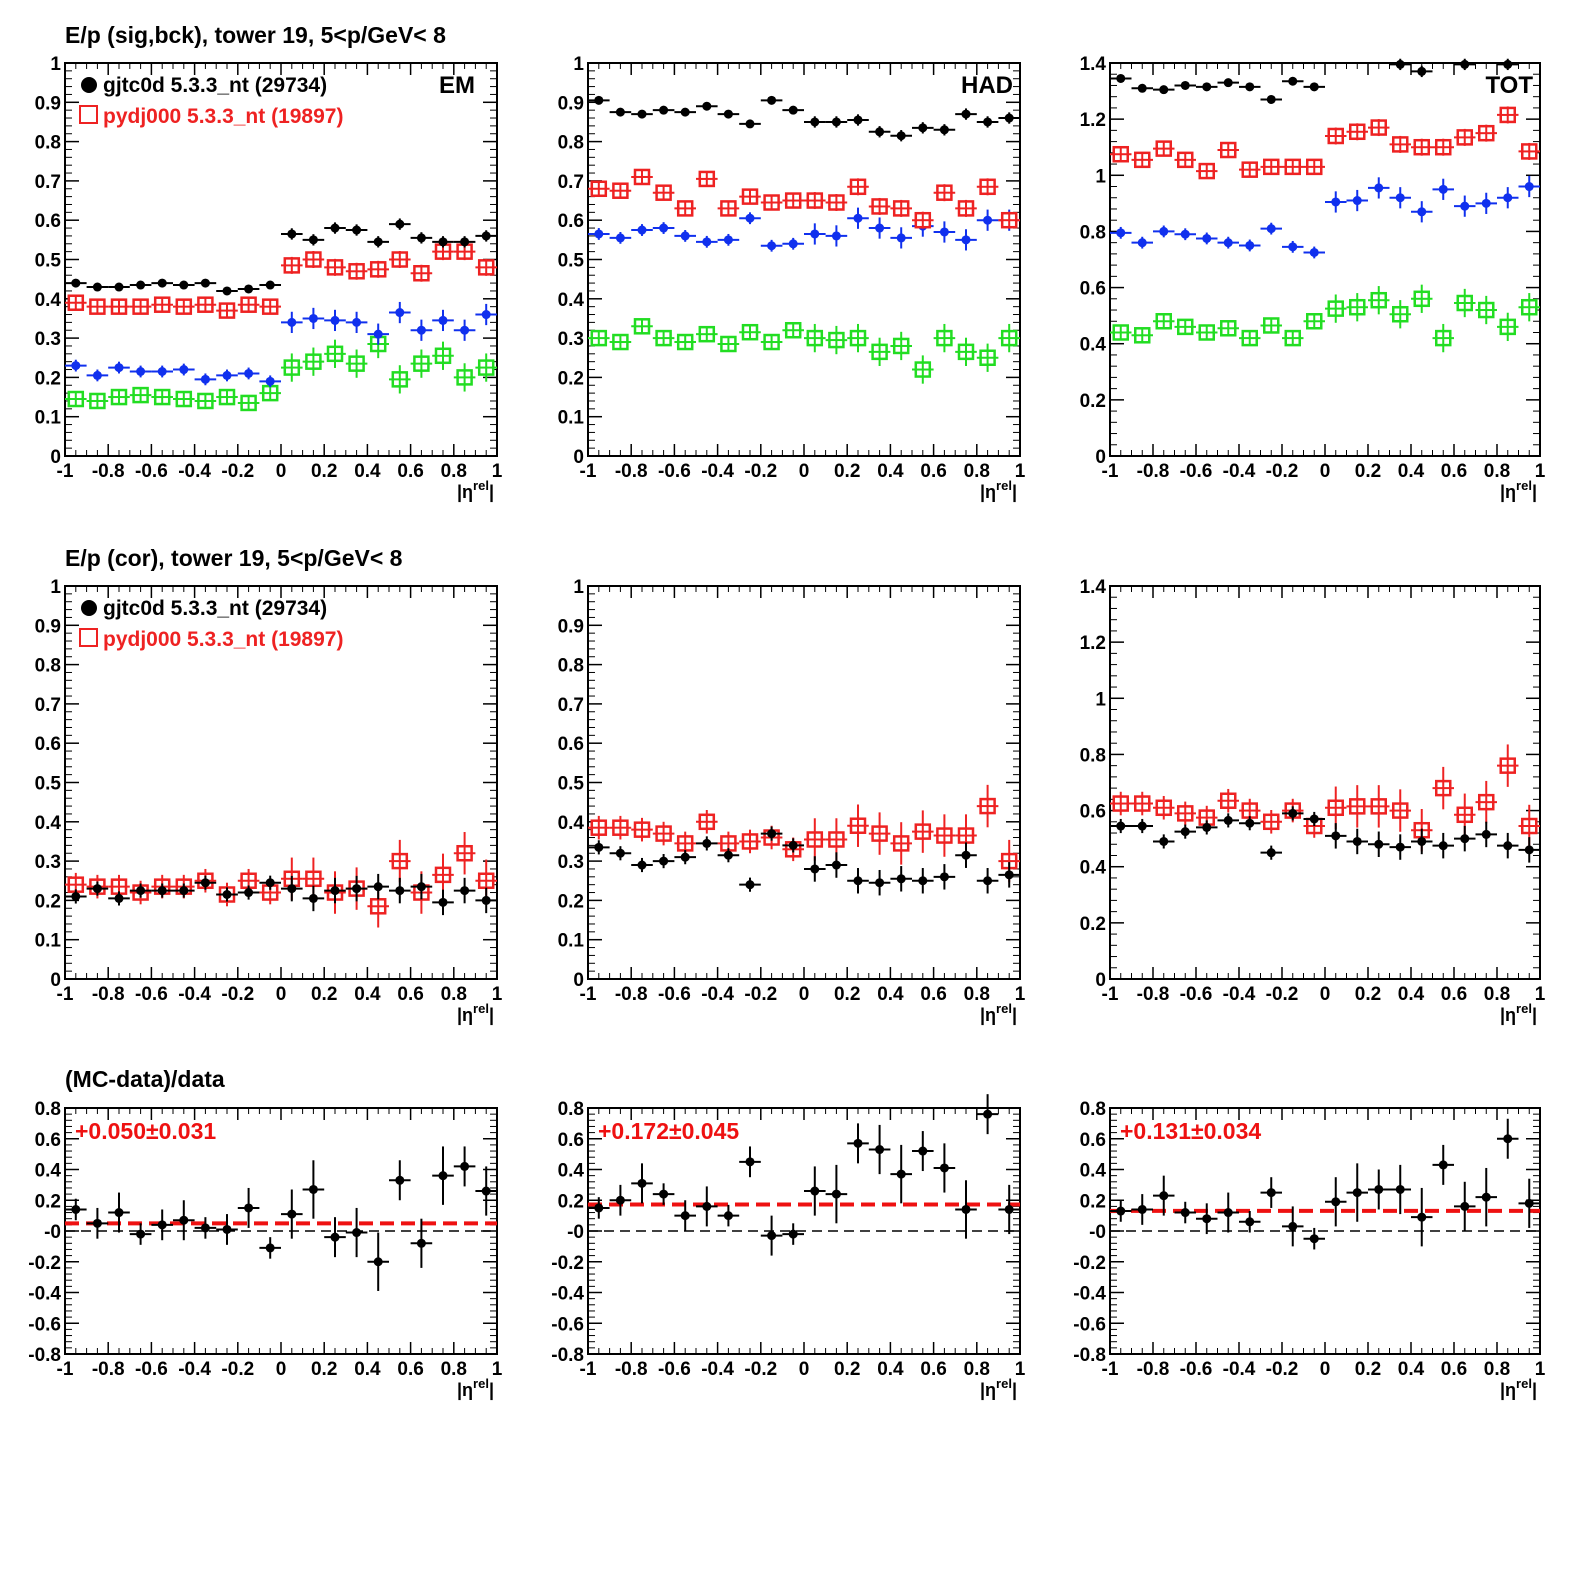 The height and width of the screenshot is (1575, 1575). I want to click on row3-title: (MC-data)/data, so click(145, 1079).